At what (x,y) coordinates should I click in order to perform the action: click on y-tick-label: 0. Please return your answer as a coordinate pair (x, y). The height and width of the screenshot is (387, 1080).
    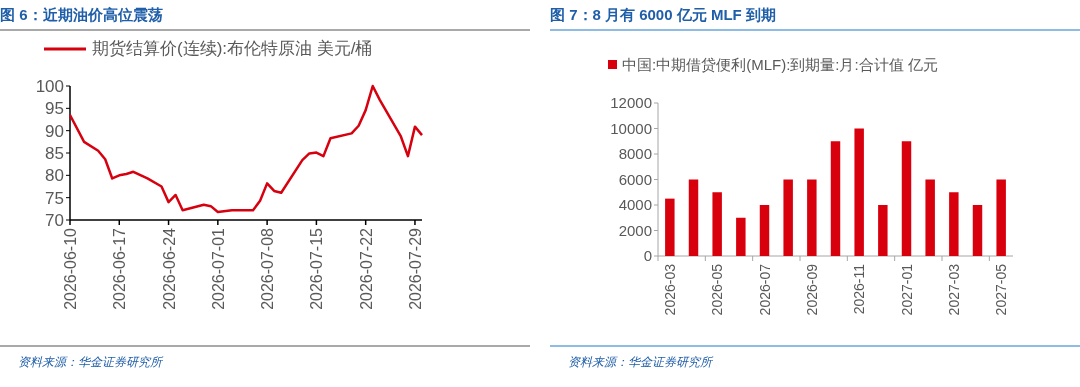
    Looking at the image, I should click on (647, 256).